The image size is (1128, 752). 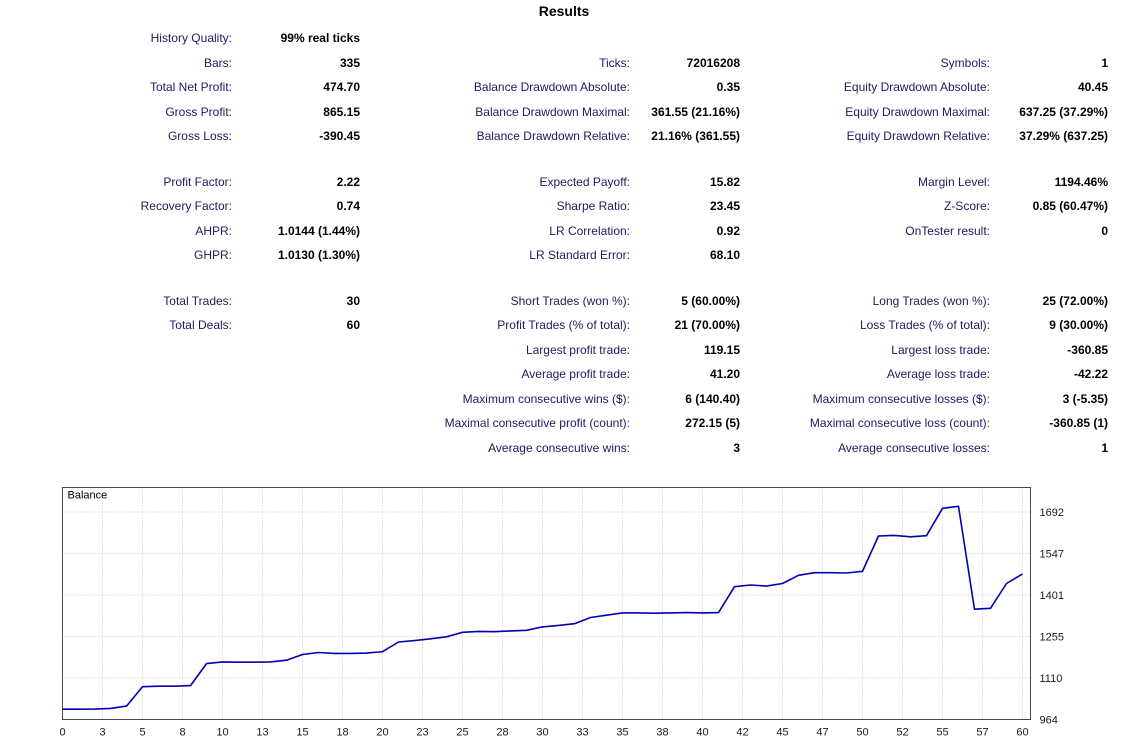 What do you see at coordinates (1087, 349) in the screenshot?
I see `stat-value: -360.85` at bounding box center [1087, 349].